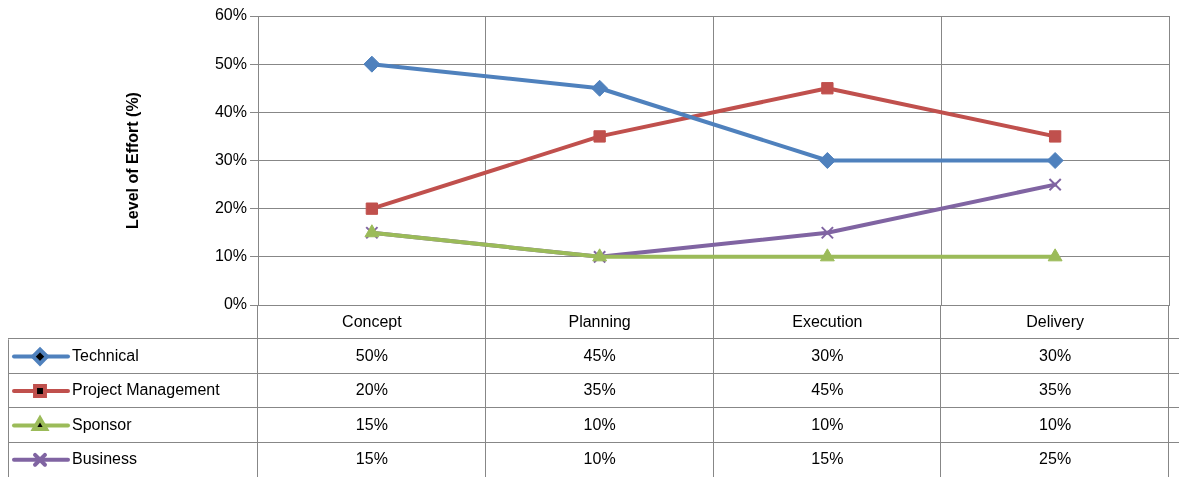  I want to click on data-label: 25%, so click(1055, 459).